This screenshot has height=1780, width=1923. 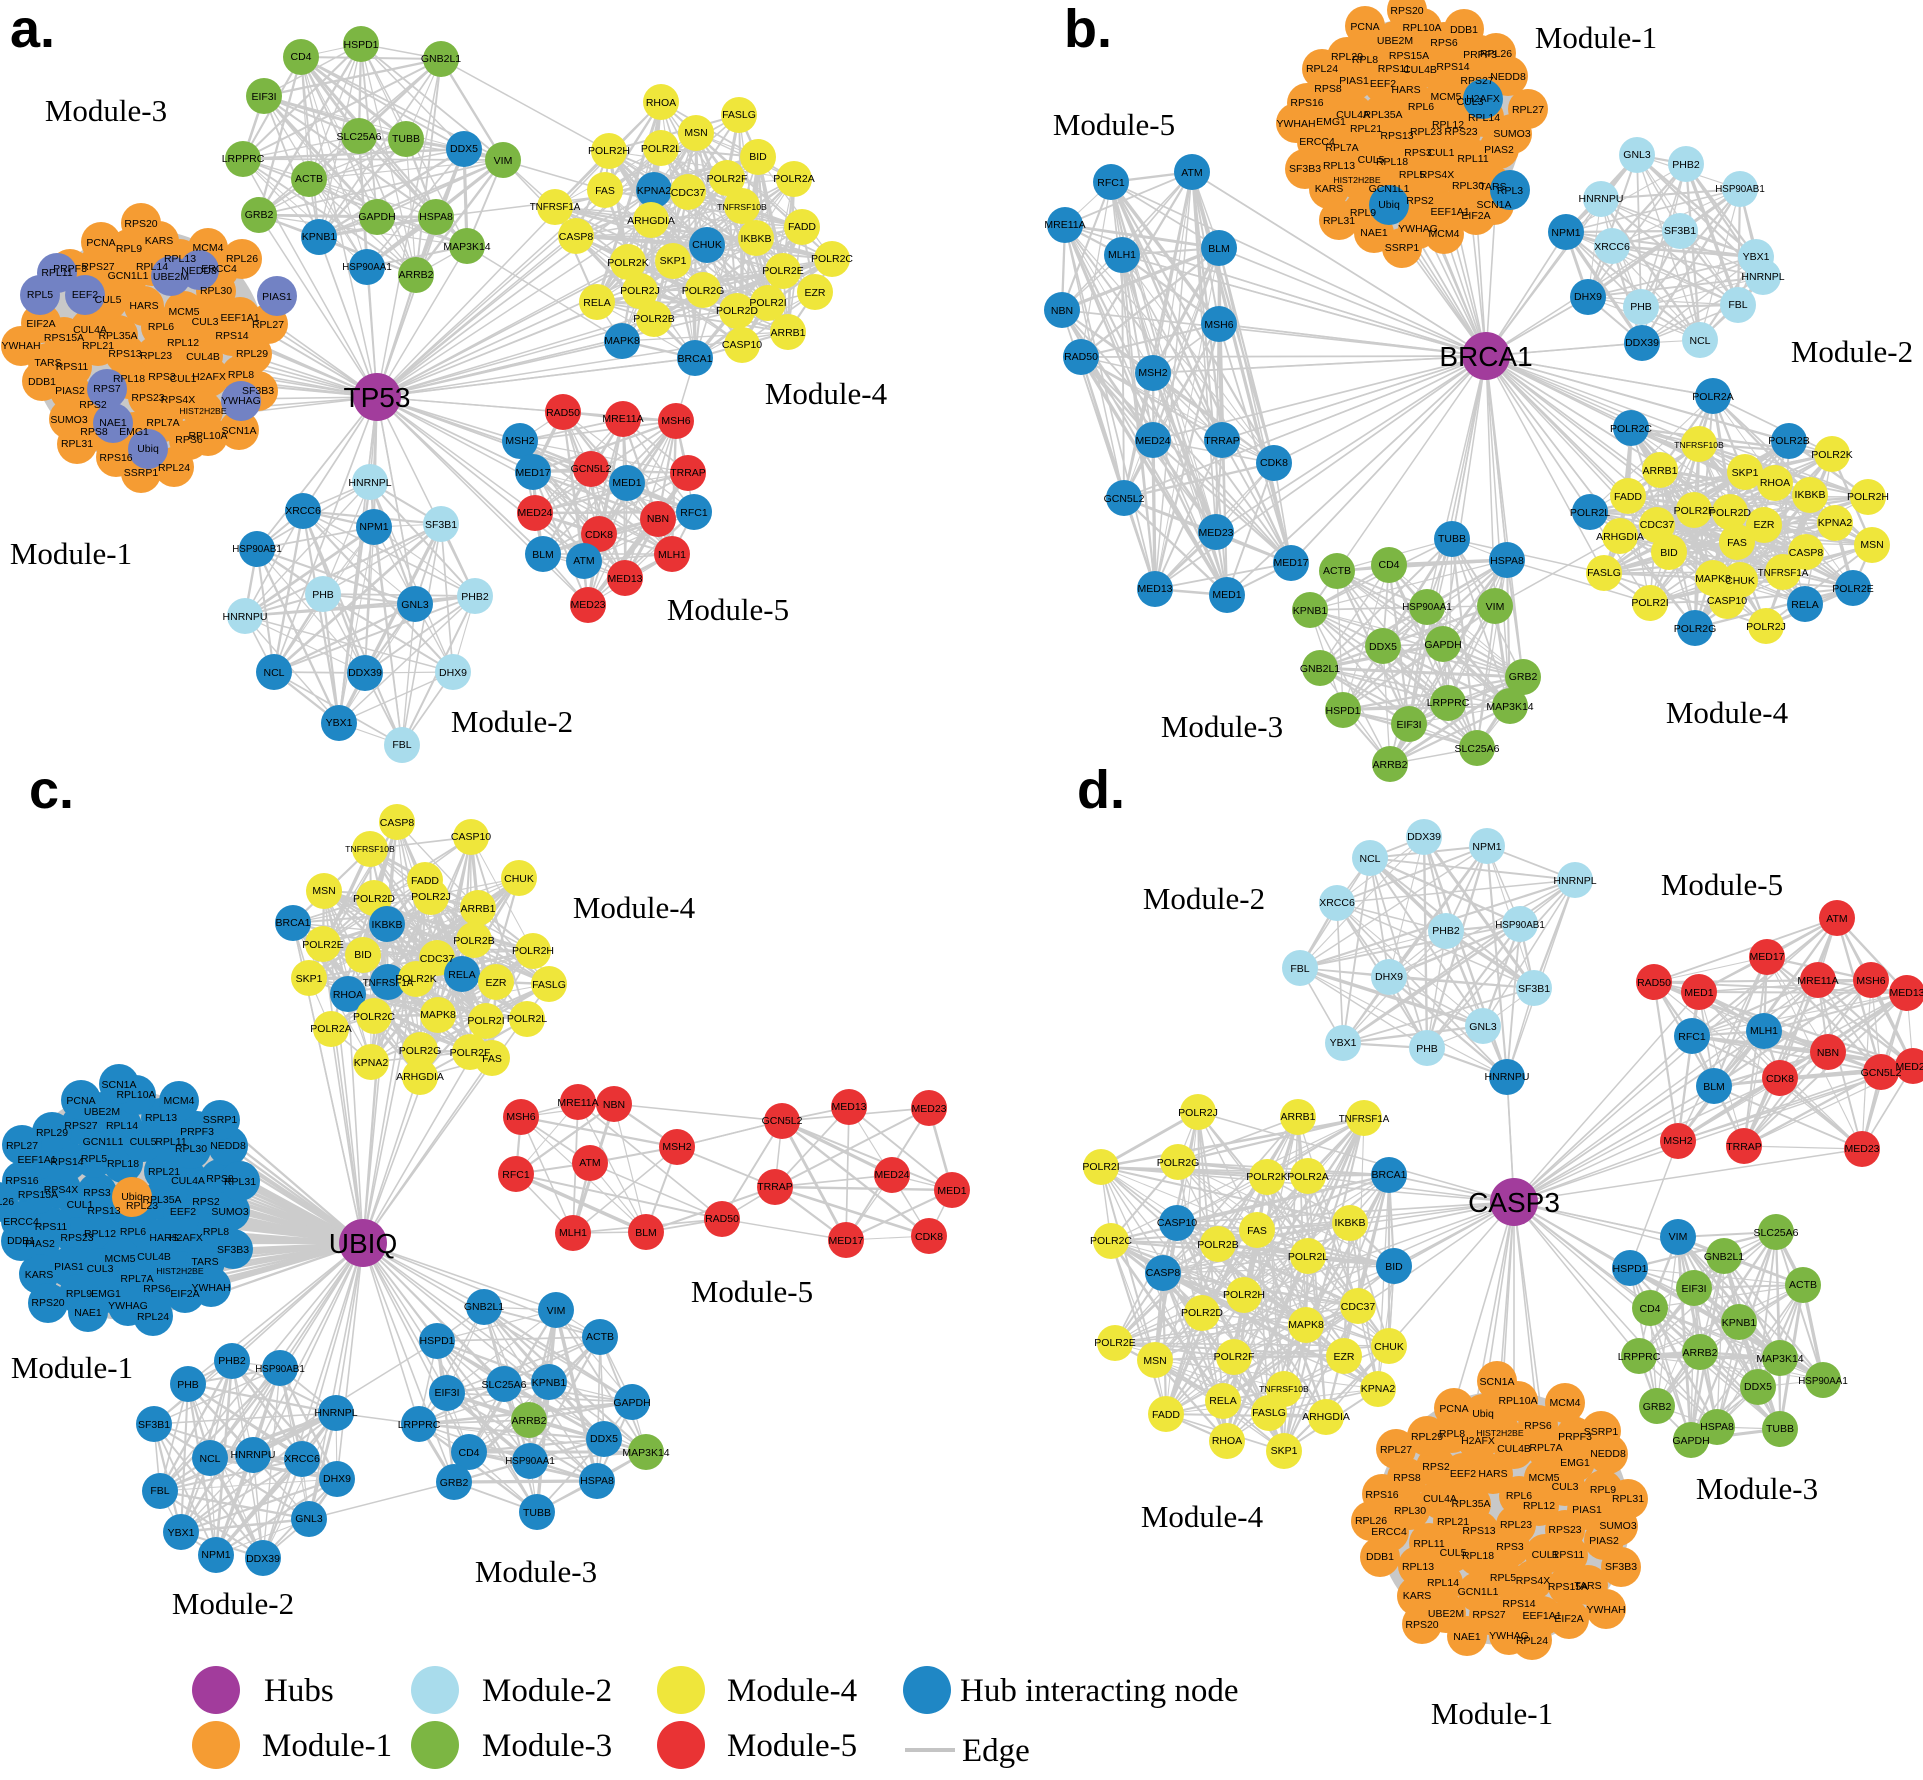 What do you see at coordinates (1692, 1037) in the screenshot?
I see `svg-text: RFC1` at bounding box center [1692, 1037].